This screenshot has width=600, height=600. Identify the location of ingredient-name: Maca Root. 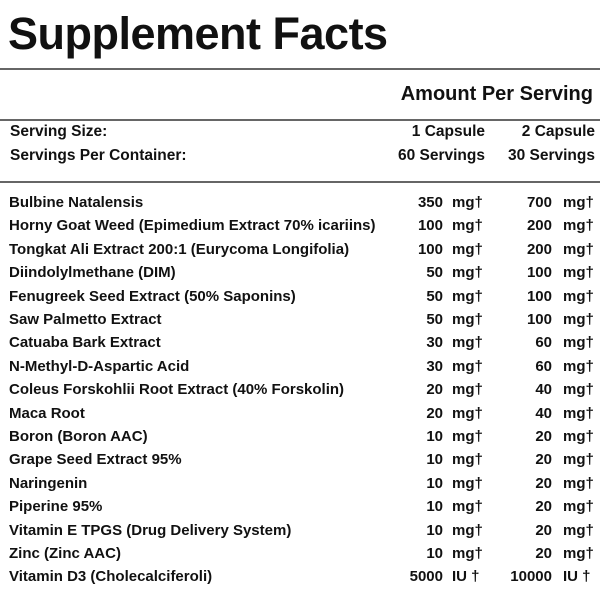
(47, 413).